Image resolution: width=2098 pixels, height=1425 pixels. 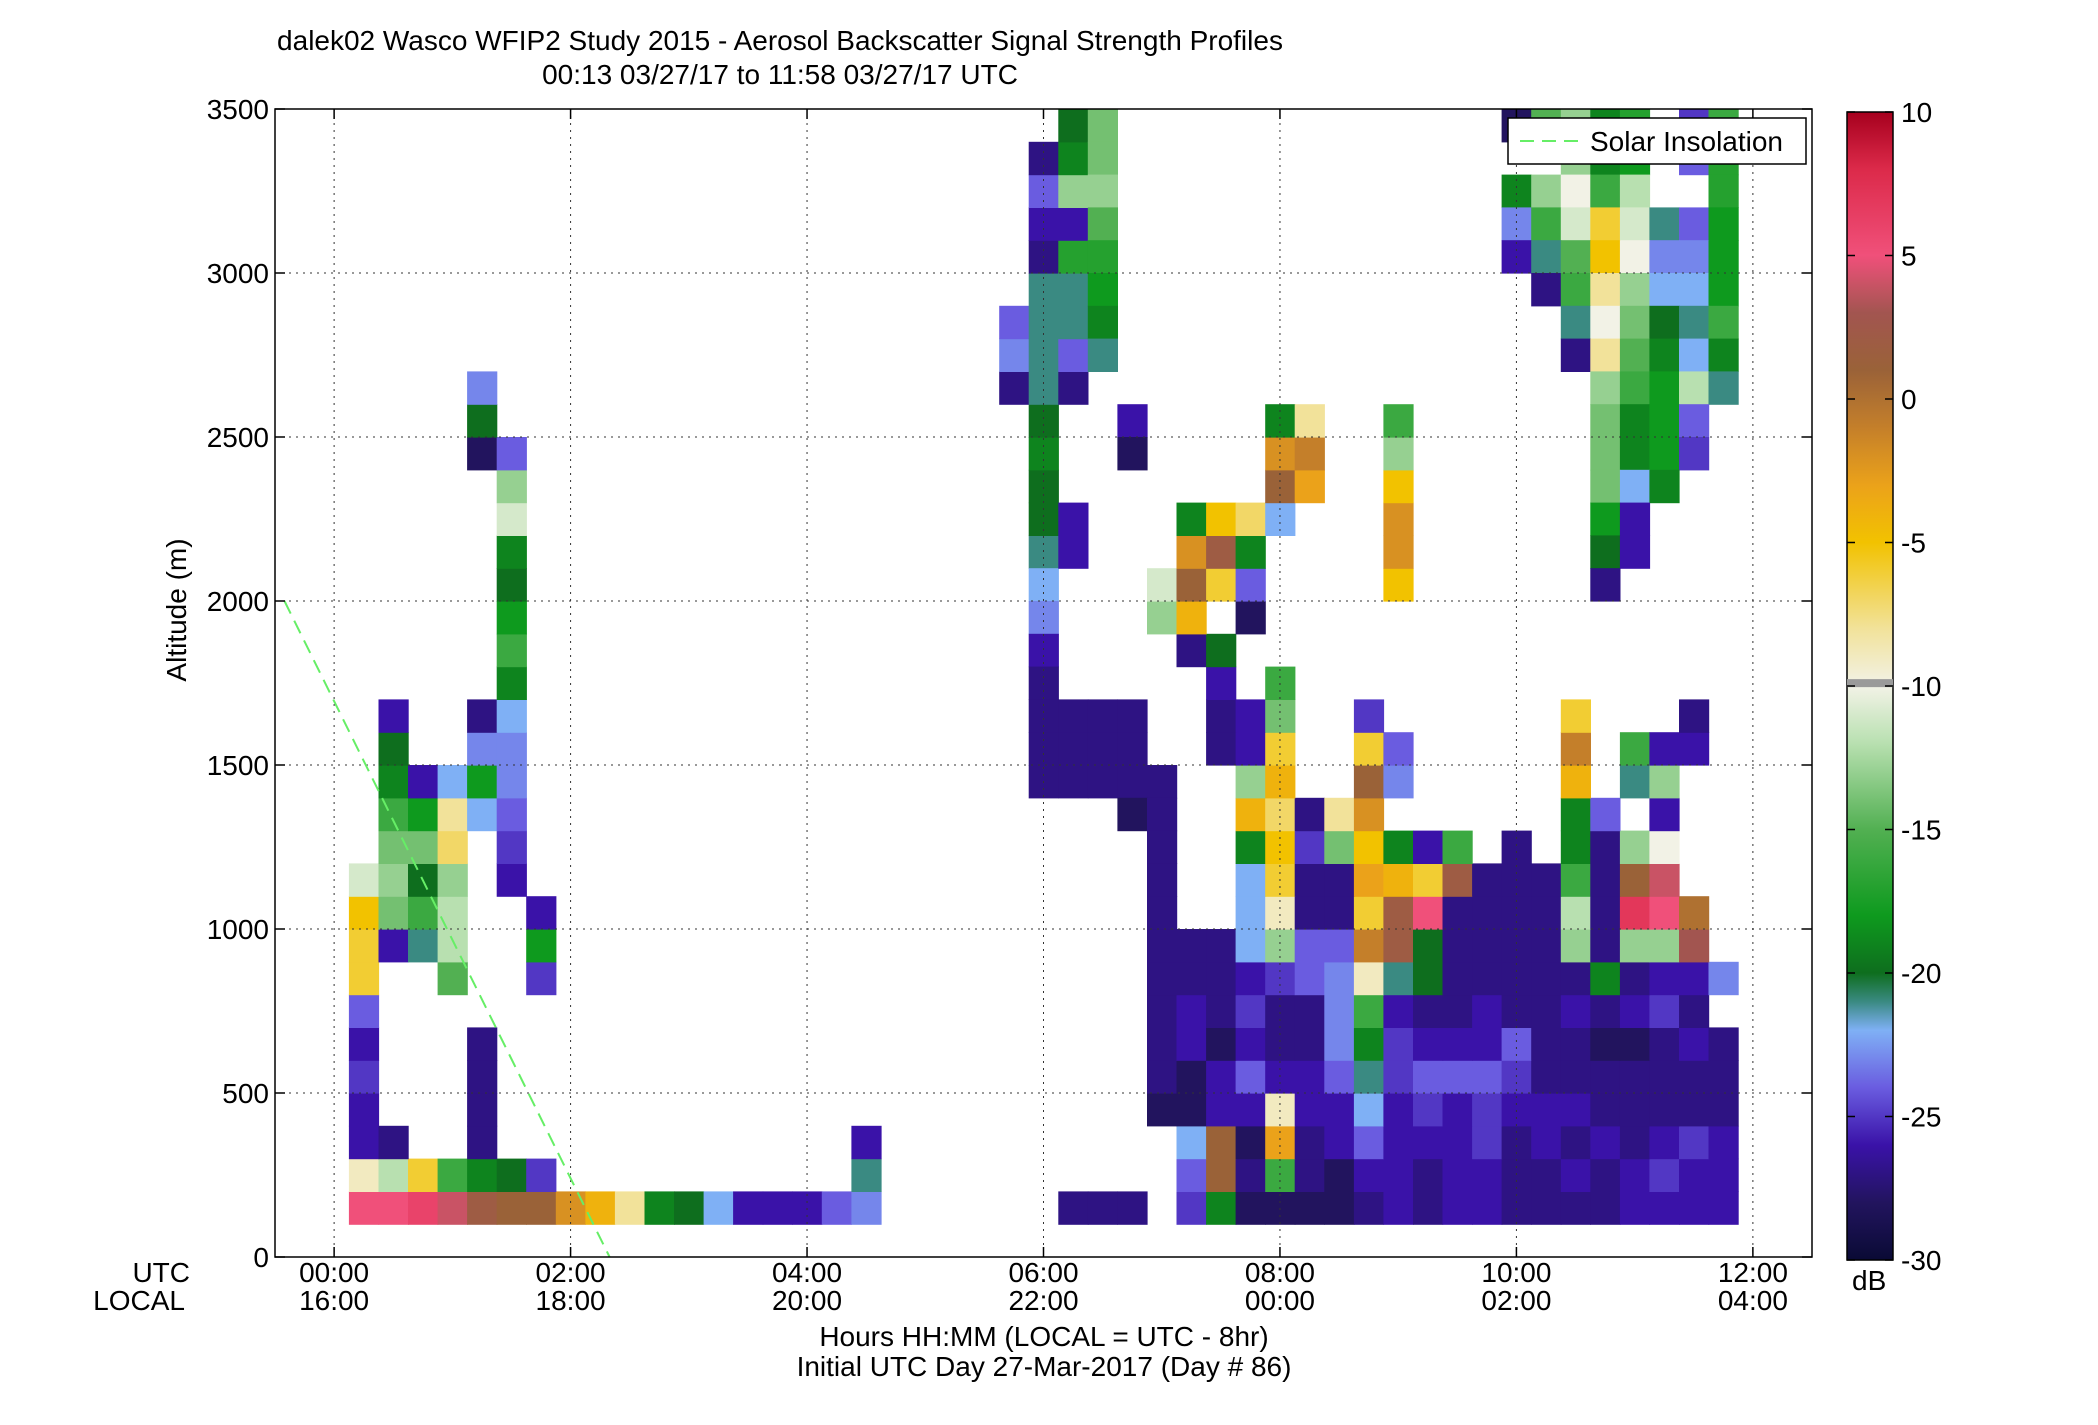 What do you see at coordinates (1043, 1336) in the screenshot?
I see `x-axis-label: Hours HH:MM (LOCAL = UTC - 8hr)` at bounding box center [1043, 1336].